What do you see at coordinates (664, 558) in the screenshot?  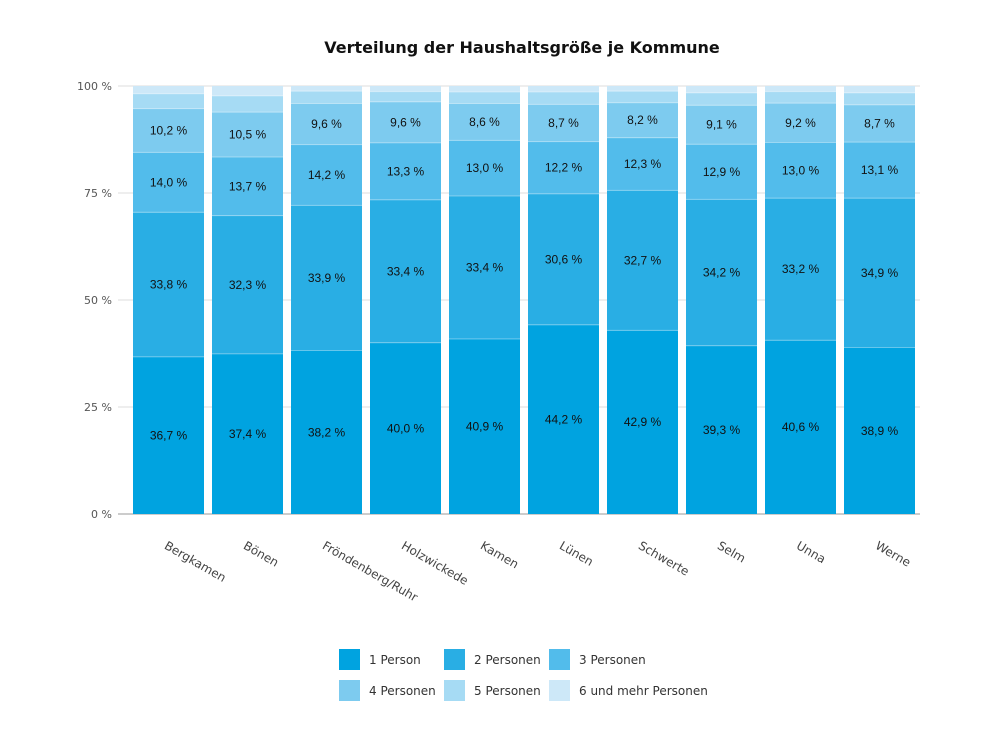 I see `x-tick-label: Schwerte` at bounding box center [664, 558].